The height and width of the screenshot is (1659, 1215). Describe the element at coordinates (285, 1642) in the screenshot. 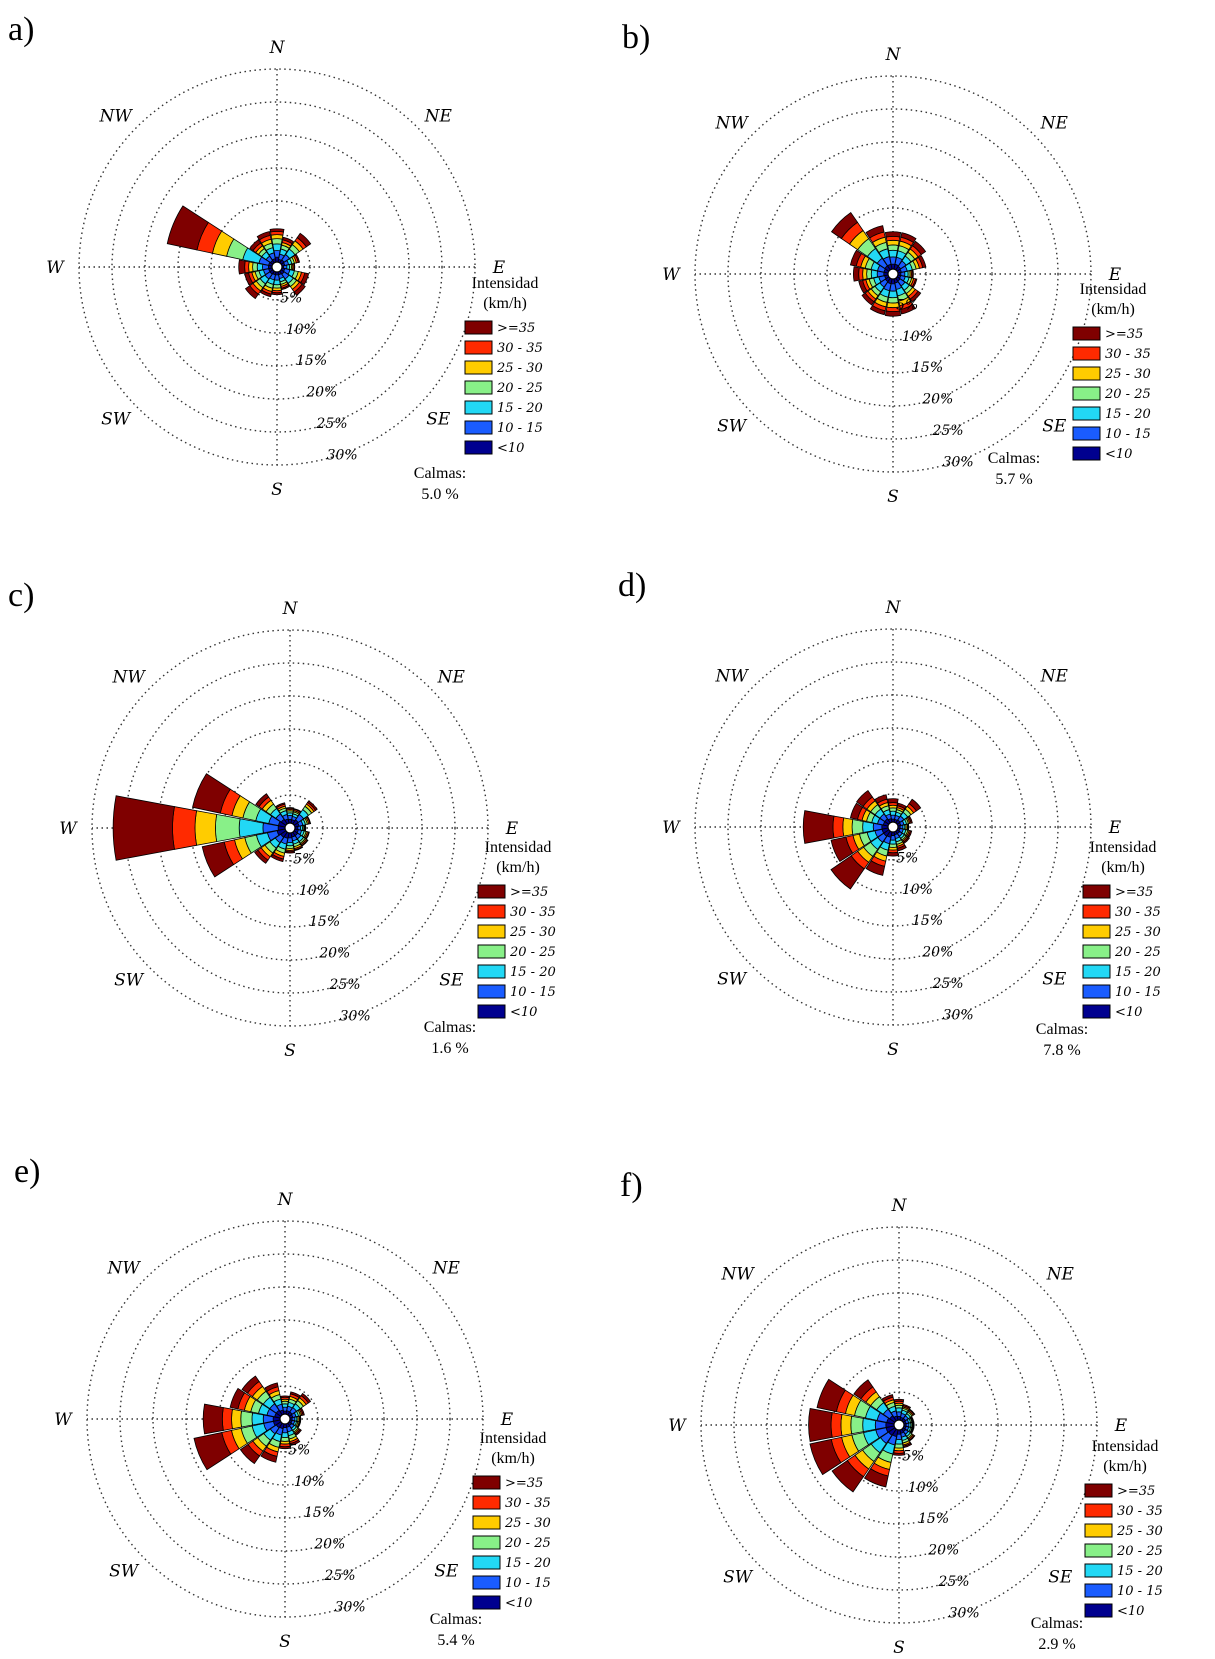

I see `direction-label-s: S` at that location.